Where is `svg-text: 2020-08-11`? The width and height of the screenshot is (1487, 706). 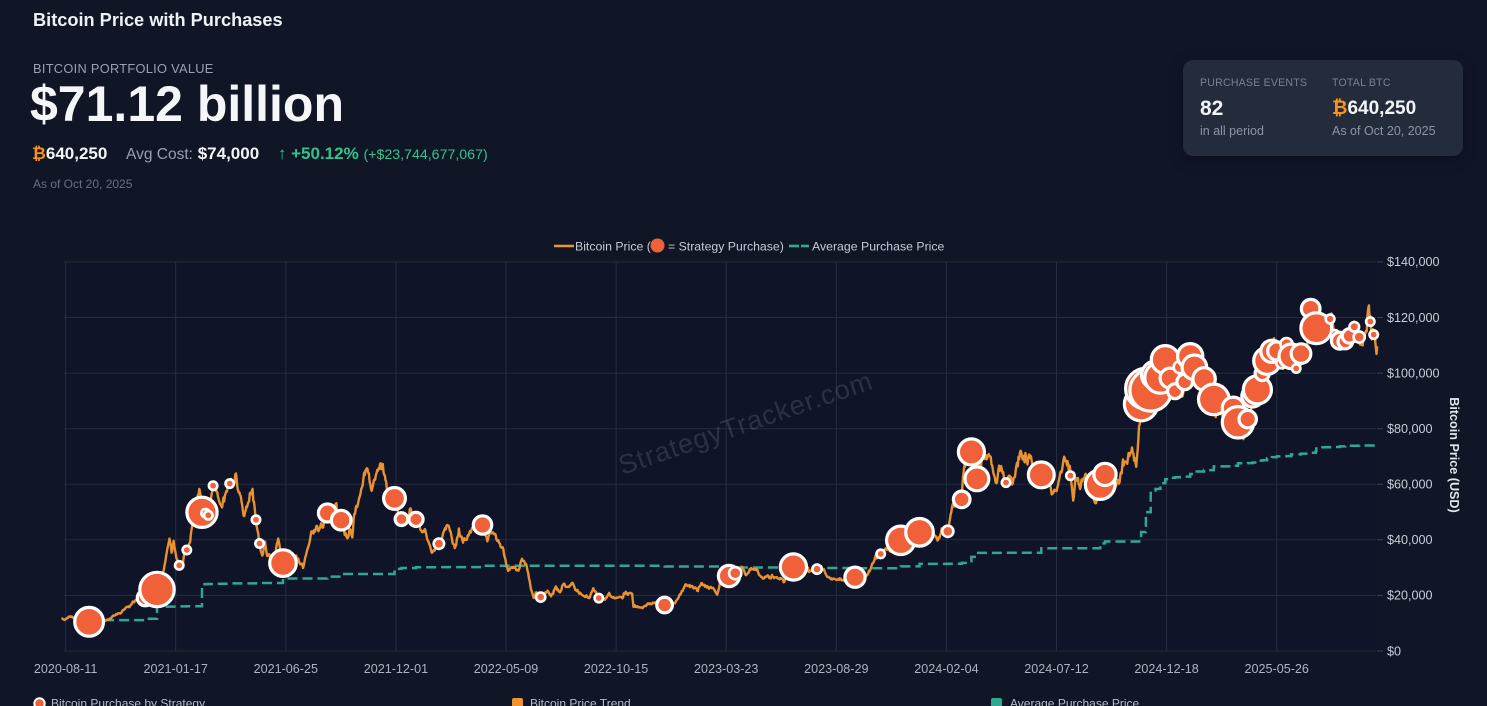
svg-text: 2020-08-11 is located at coordinates (66, 669).